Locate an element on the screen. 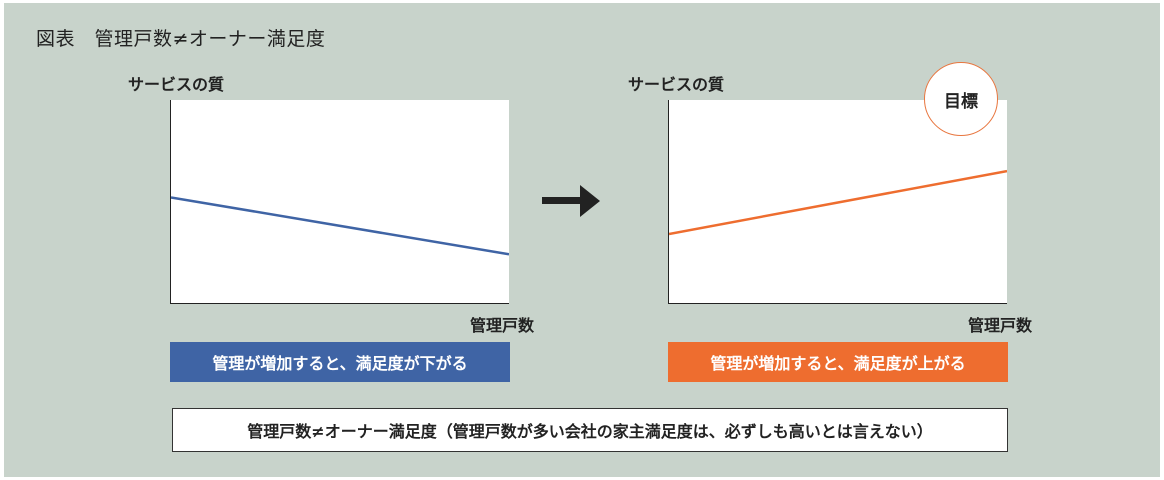  target-badge: 目標 is located at coordinates (961, 99).